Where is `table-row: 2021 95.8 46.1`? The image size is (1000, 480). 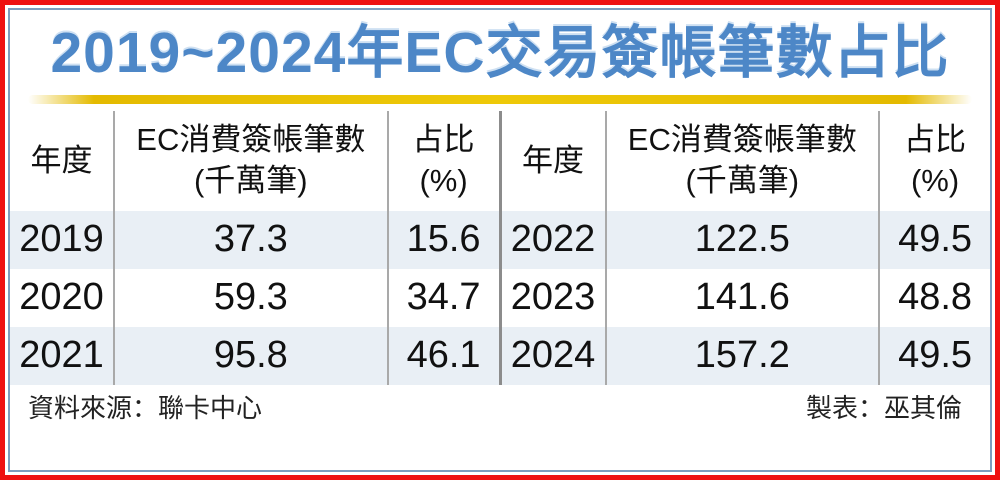 table-row: 2021 95.8 46.1 is located at coordinates (254, 355).